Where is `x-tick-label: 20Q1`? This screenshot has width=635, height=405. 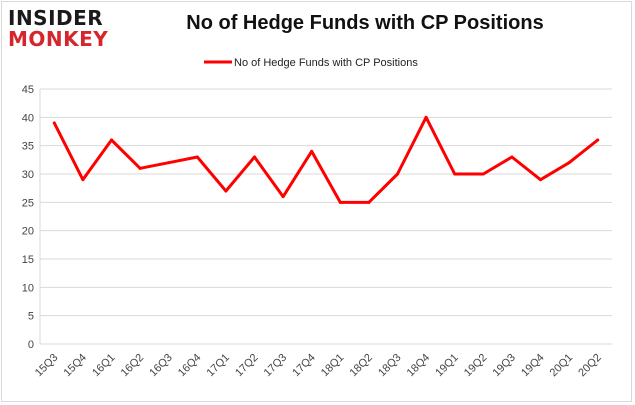 x-tick-label: 20Q1 is located at coordinates (562, 366).